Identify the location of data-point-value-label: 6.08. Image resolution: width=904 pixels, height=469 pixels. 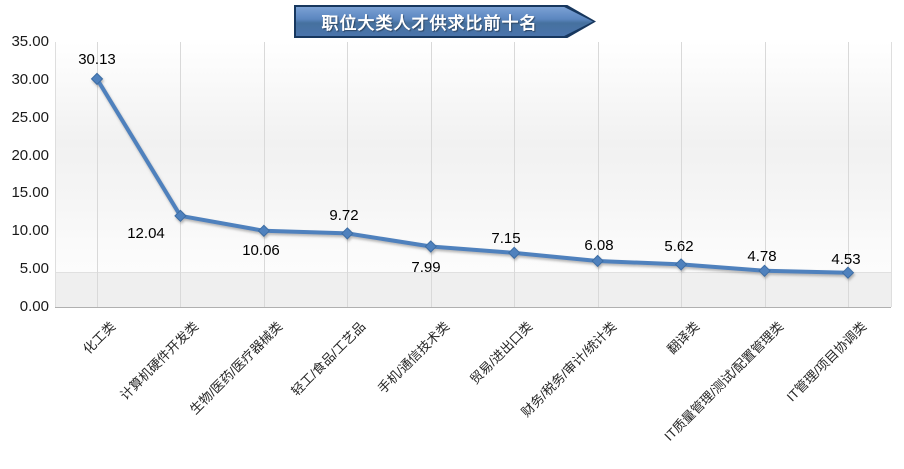
(599, 245).